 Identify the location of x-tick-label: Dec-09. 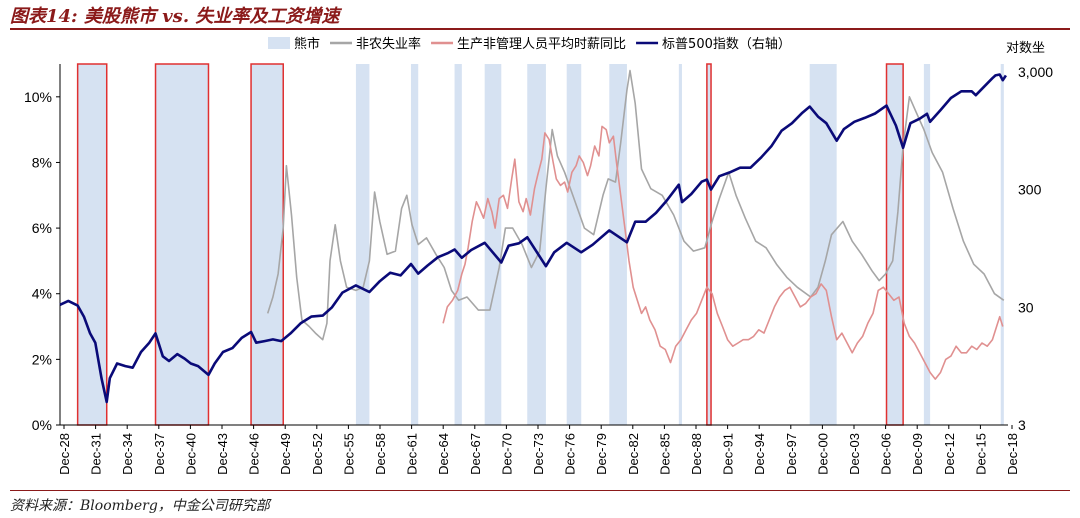
(917, 454).